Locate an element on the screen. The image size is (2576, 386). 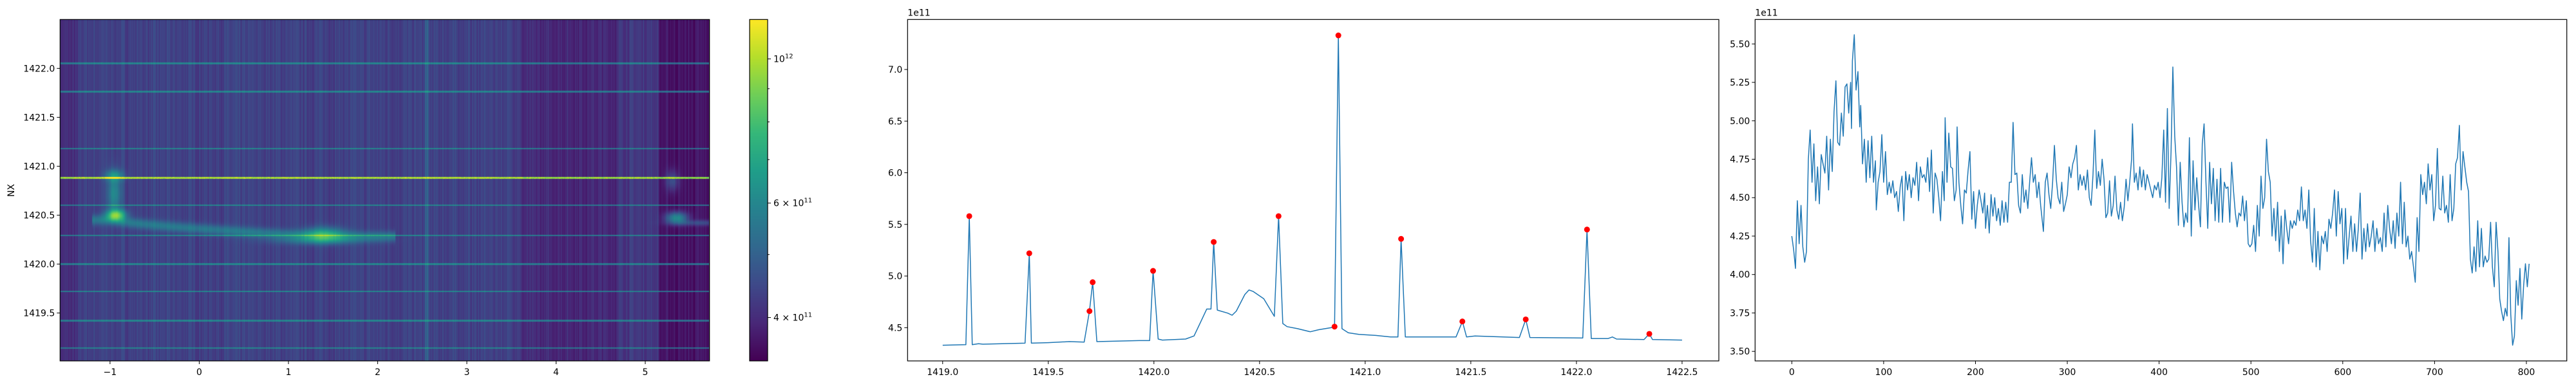
x-tick-label: 1419.0 is located at coordinates (943, 372).